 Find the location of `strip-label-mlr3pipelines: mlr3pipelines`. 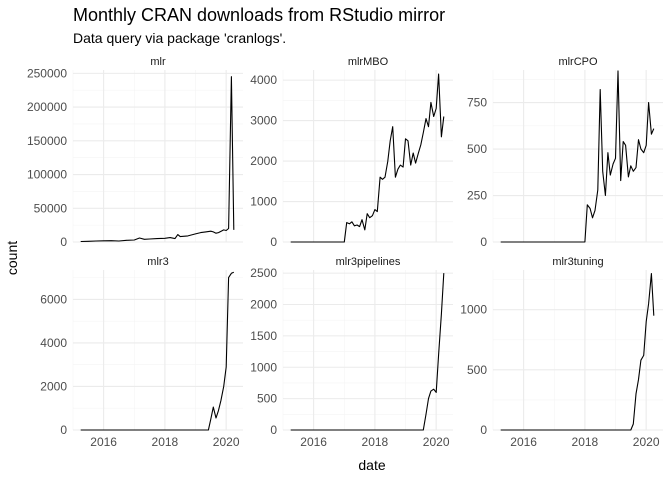

strip-label-mlr3pipelines: mlr3pipelines is located at coordinates (368, 262).